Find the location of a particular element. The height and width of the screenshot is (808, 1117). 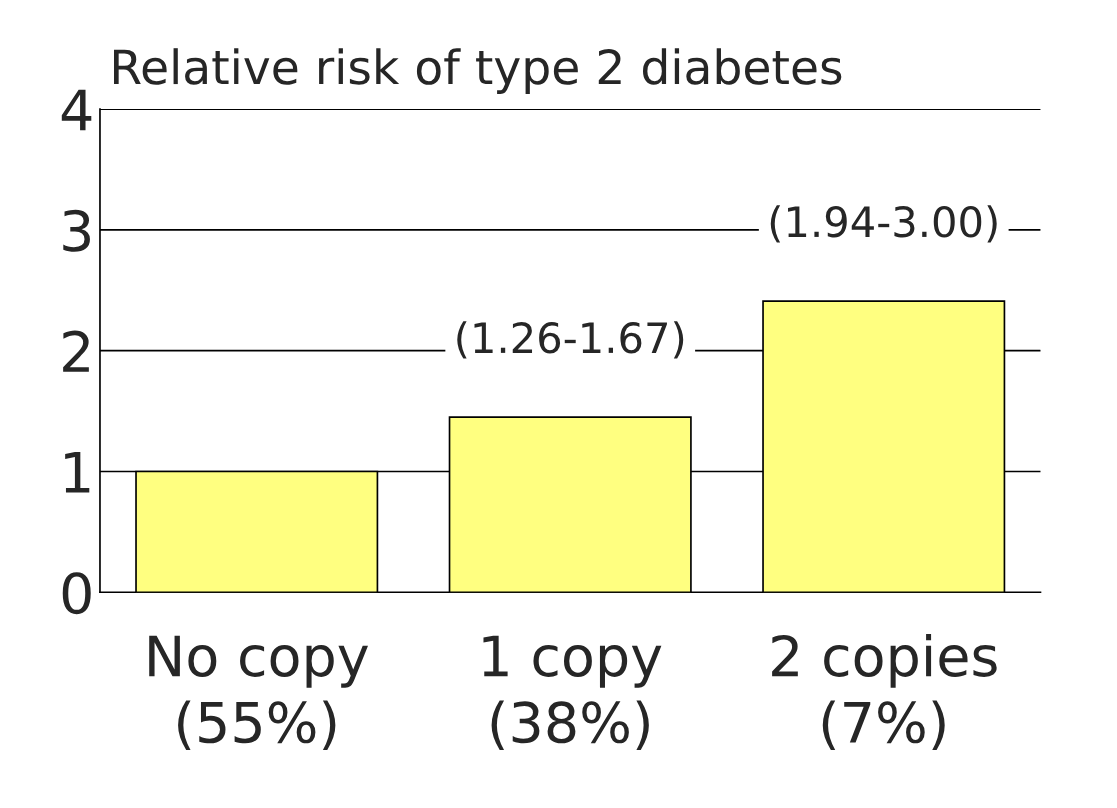

x-tick-label: 2 copies (7%) is located at coordinates (884, 691).